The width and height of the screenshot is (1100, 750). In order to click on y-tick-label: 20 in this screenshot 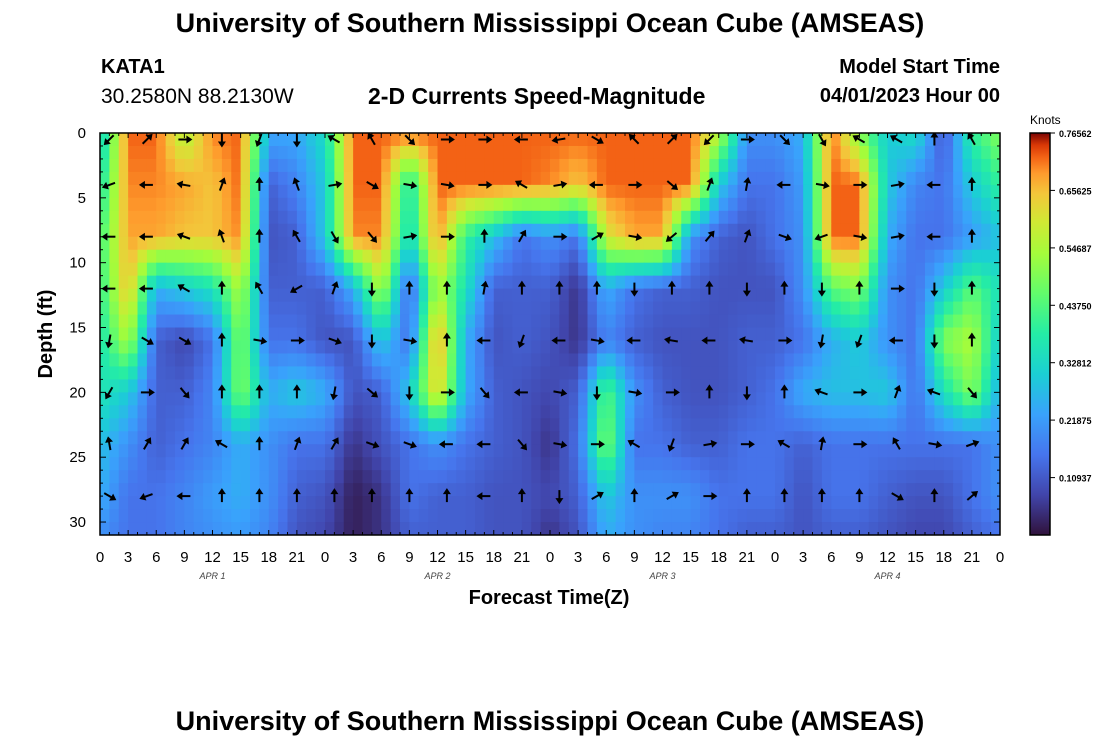, I will do `click(77, 392)`.